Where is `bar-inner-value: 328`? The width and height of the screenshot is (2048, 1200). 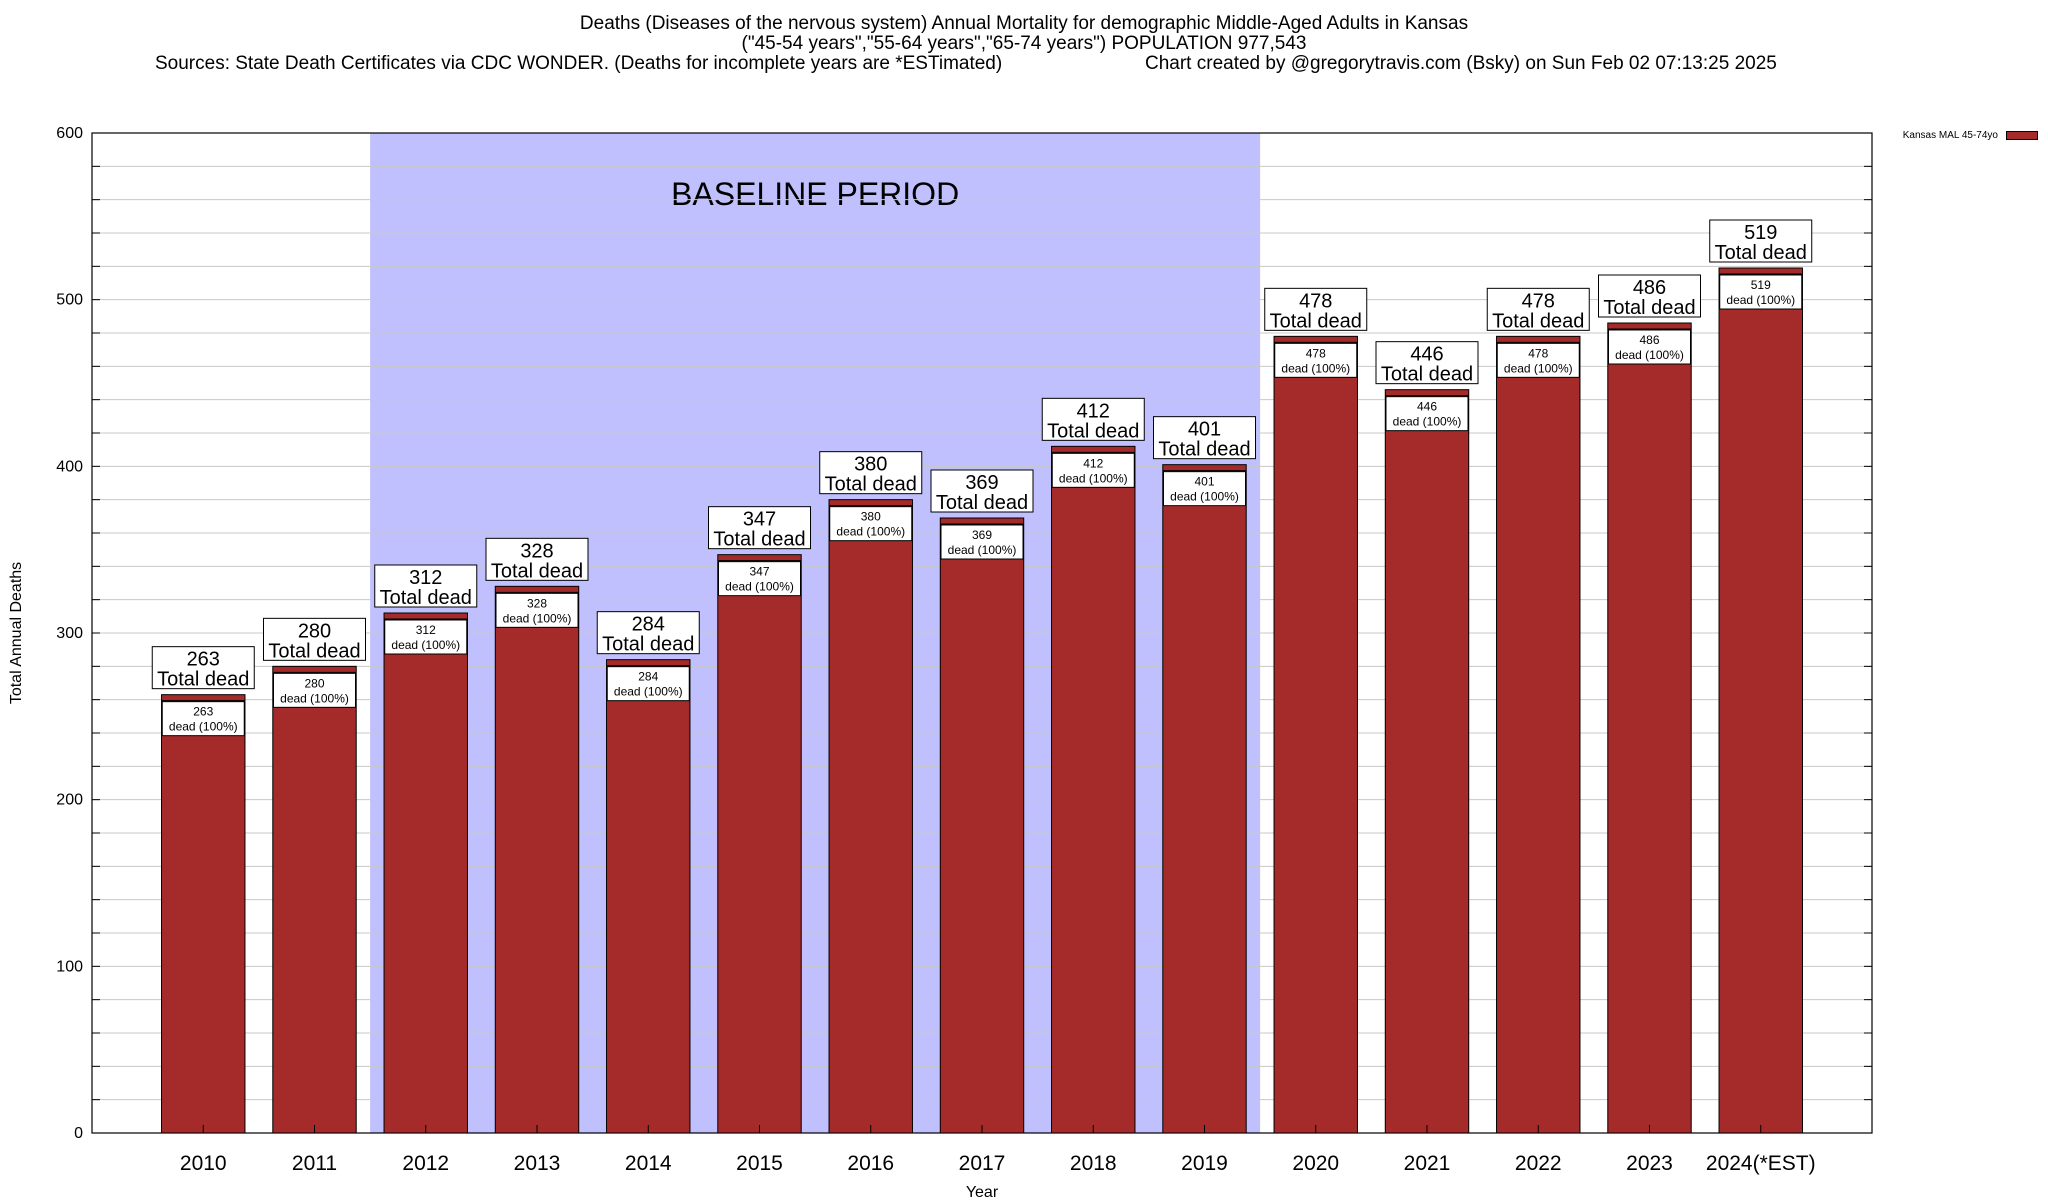
bar-inner-value: 328 is located at coordinates (537, 603).